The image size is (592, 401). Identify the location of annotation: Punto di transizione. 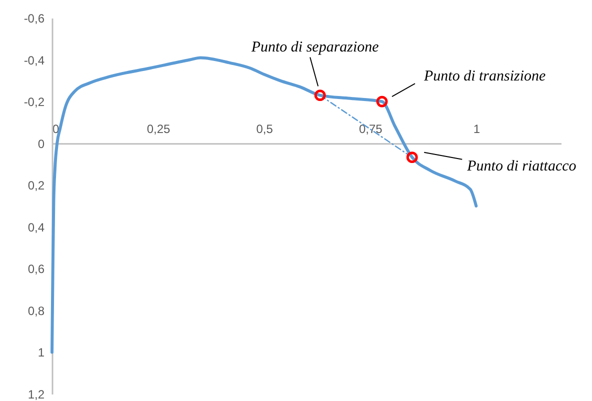
(484, 76).